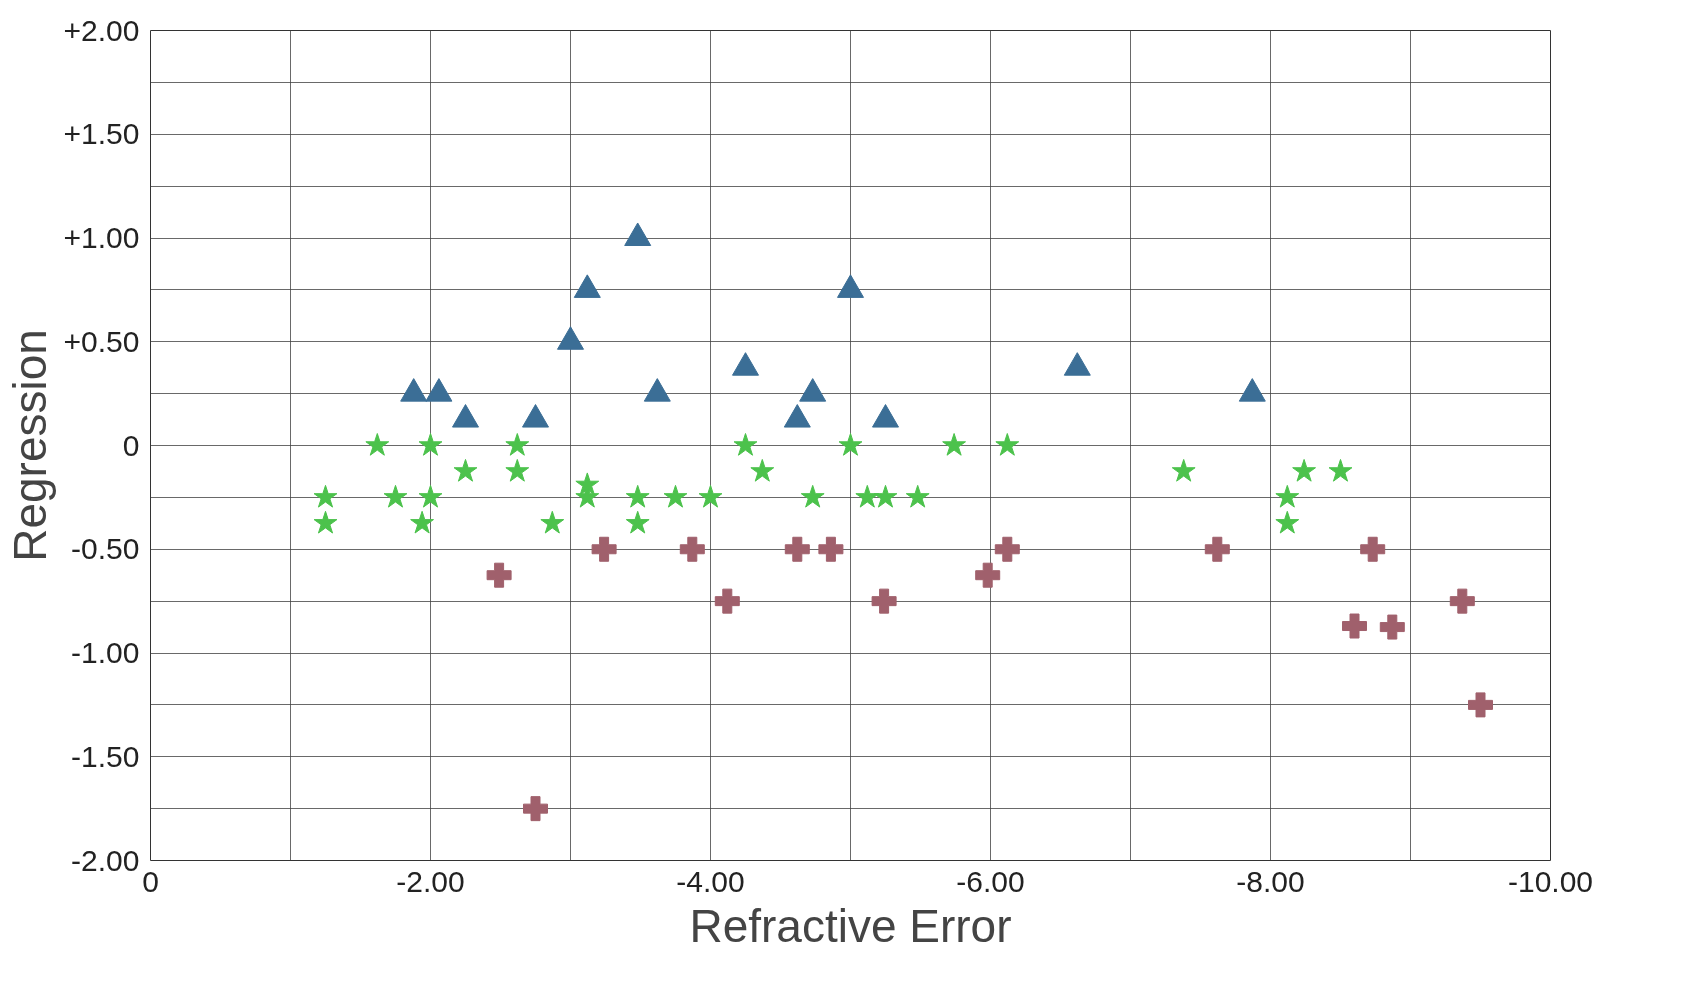 The height and width of the screenshot is (1001, 1683). Describe the element at coordinates (990, 881) in the screenshot. I see `x-tick-label: -6.00` at that location.